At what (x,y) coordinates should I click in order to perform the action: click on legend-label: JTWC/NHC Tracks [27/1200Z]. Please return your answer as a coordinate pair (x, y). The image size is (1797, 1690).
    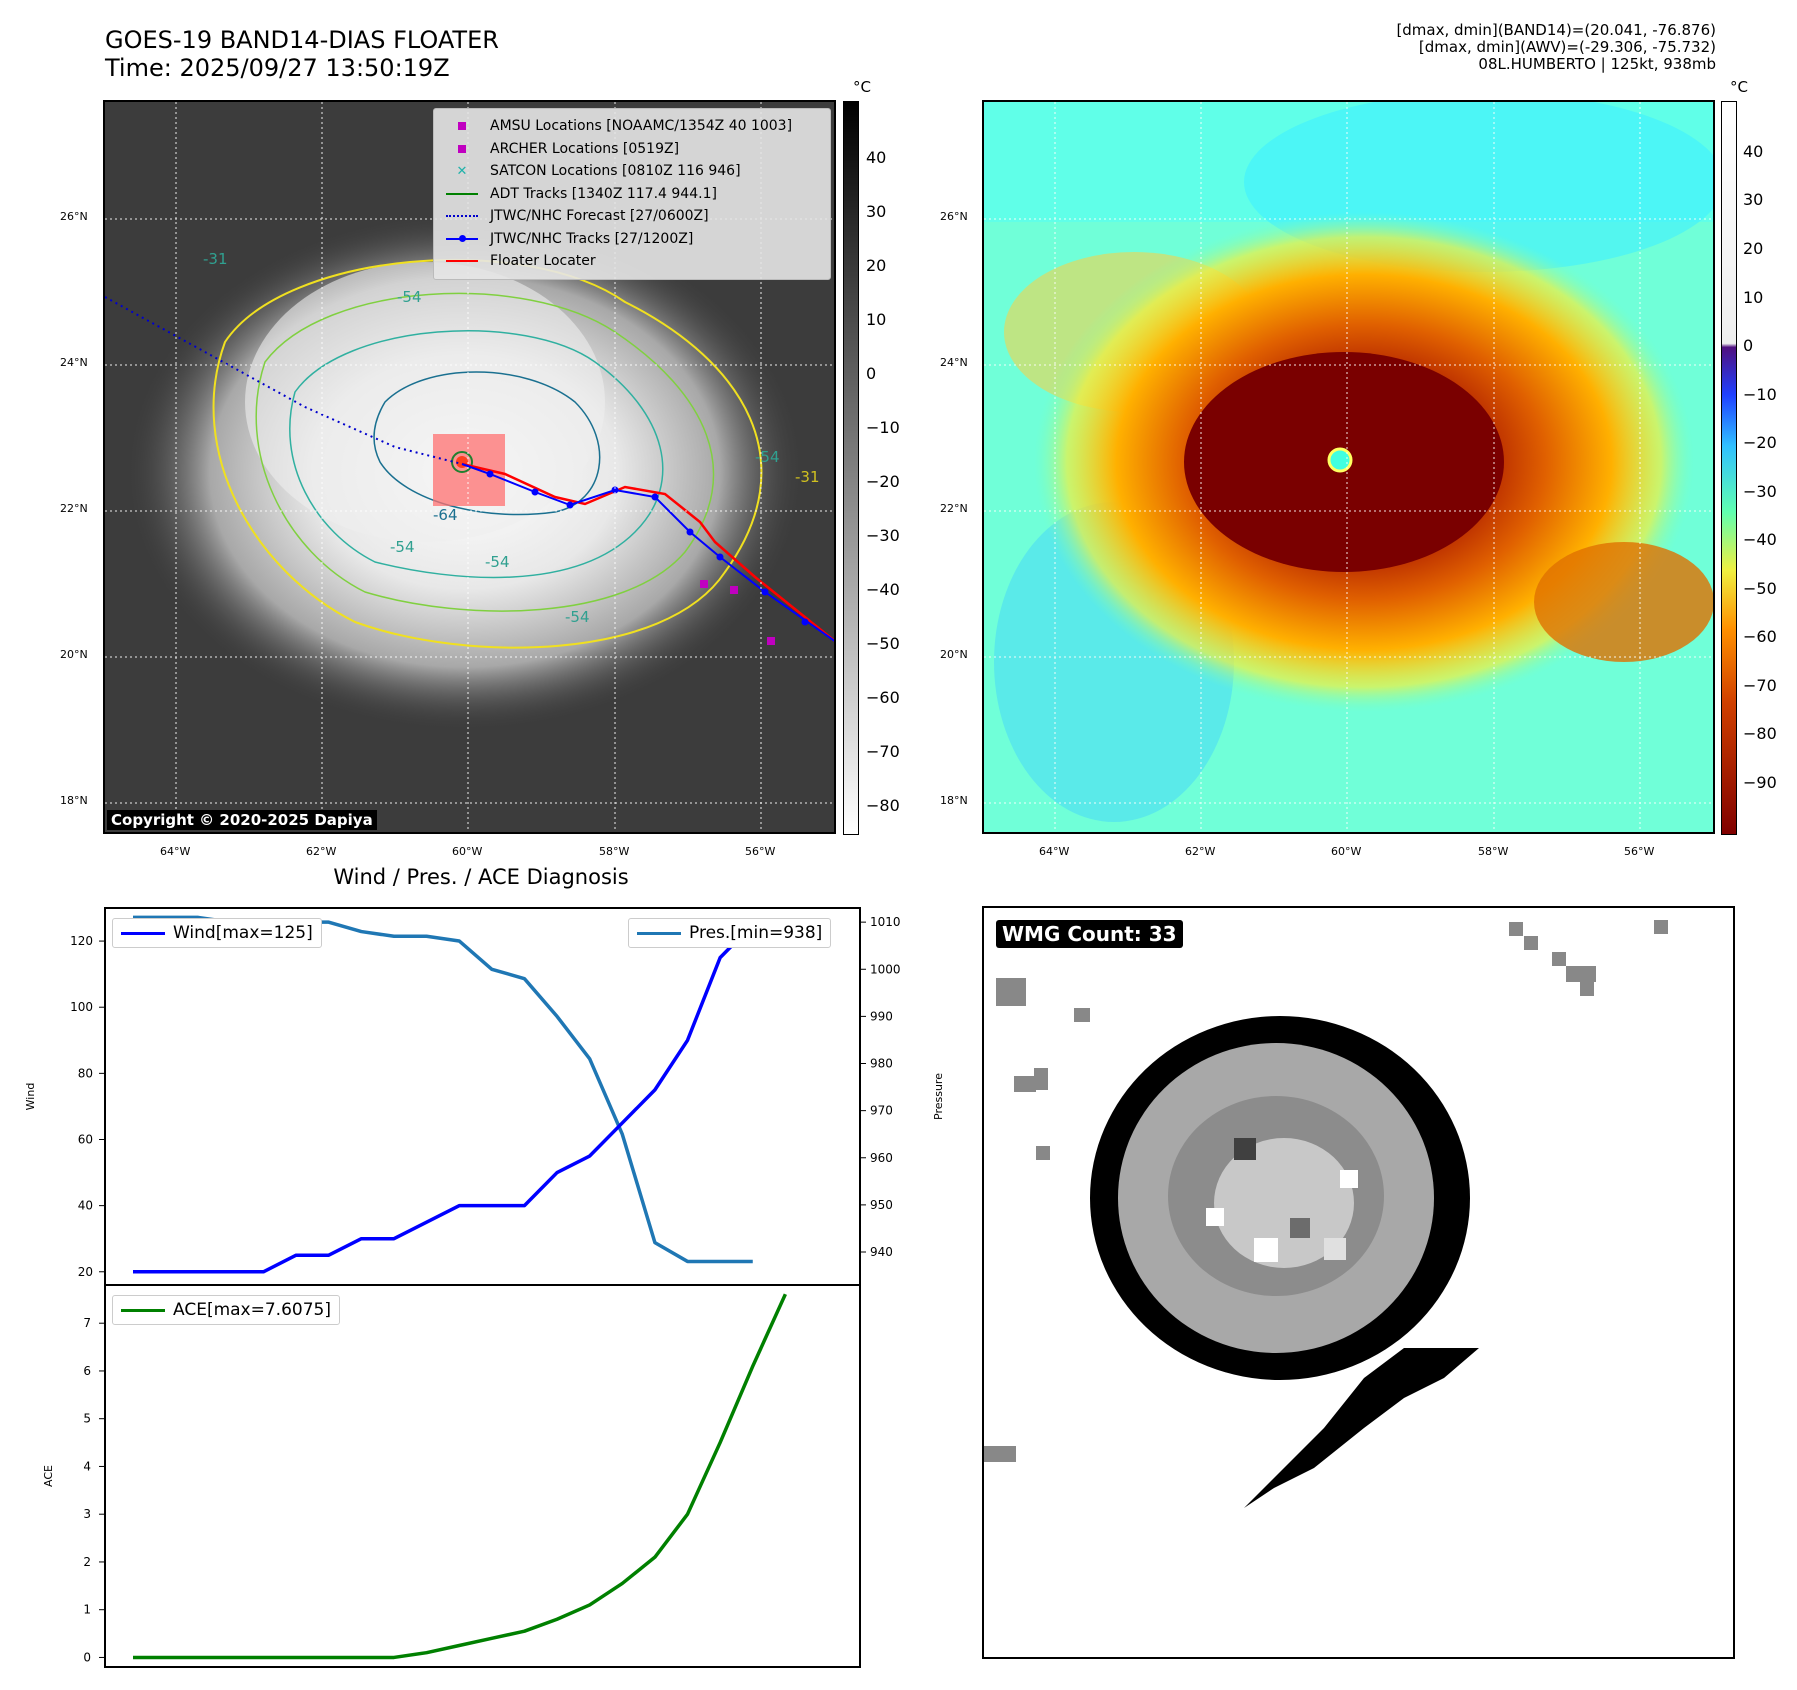
    Looking at the image, I should click on (592, 238).